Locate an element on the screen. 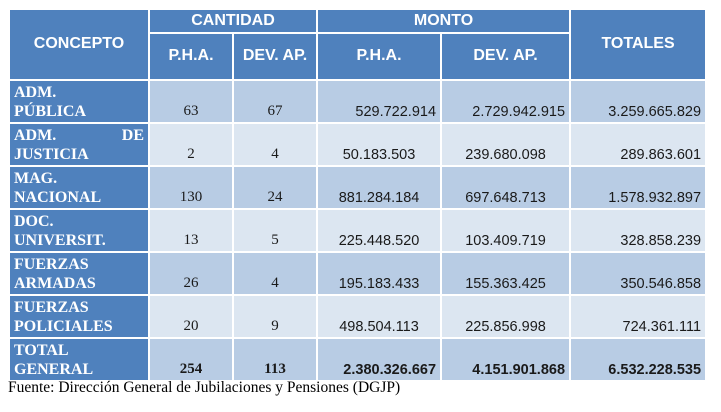  cell-monto-dev-ap: 697.648.713 is located at coordinates (506, 187).